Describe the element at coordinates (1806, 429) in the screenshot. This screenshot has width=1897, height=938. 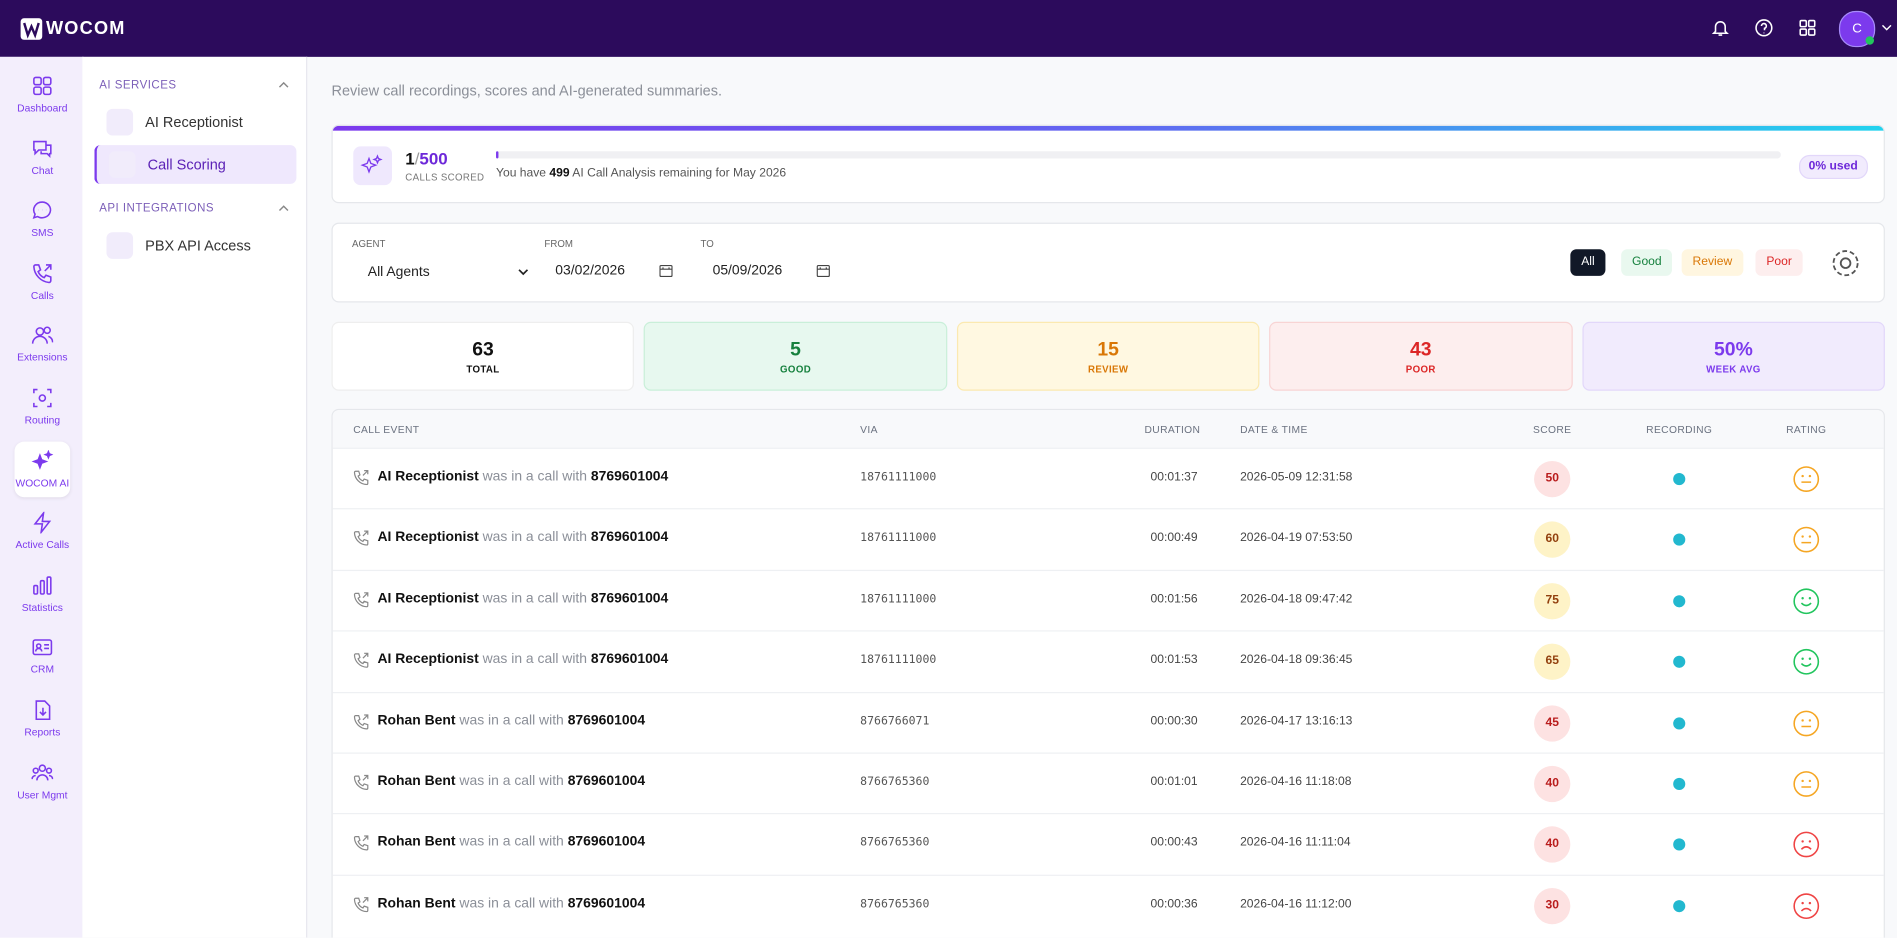
I see `column-header: RATING` at that location.